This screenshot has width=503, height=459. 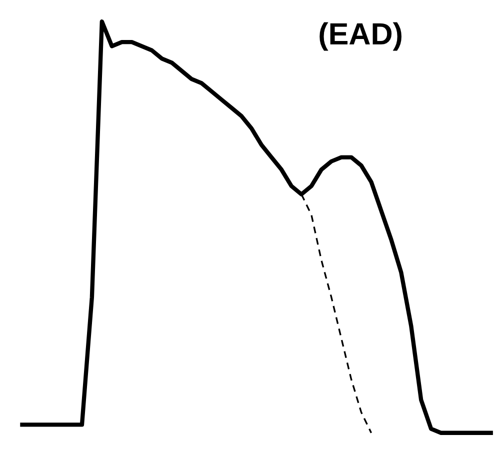 What do you see at coordinates (361, 36) in the screenshot?
I see `annotation: (EAD)` at bounding box center [361, 36].